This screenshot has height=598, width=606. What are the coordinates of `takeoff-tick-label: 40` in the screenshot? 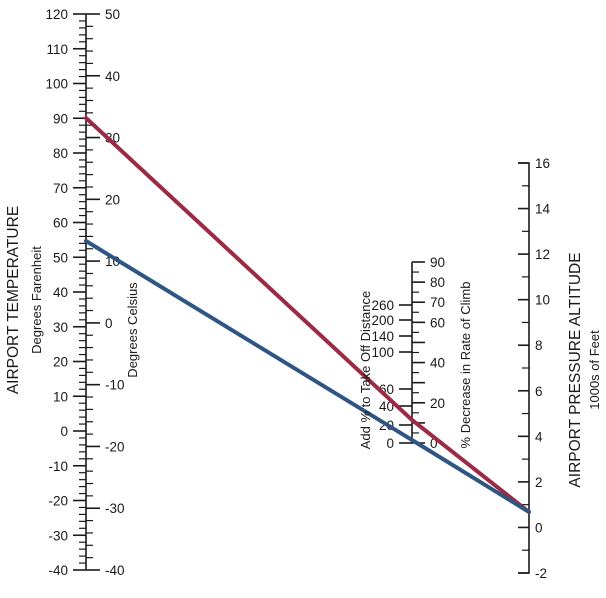 It's located at (386, 406).